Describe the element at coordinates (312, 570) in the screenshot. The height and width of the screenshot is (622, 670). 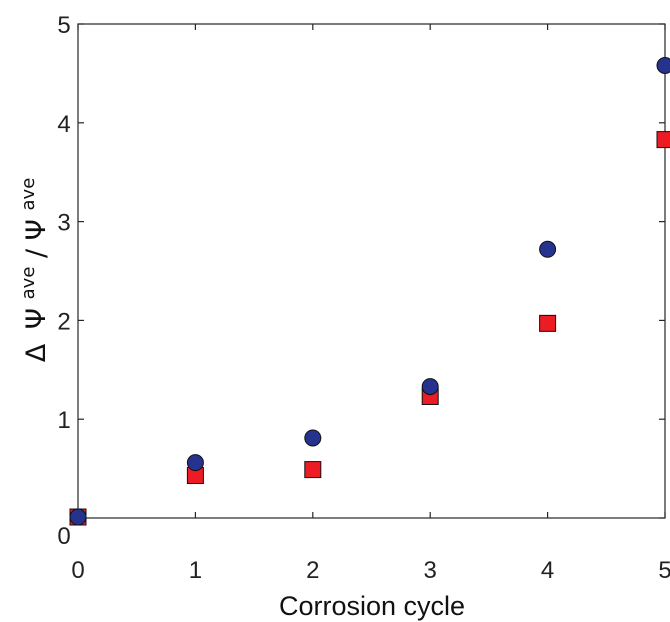
I see `x-tick-label: 2` at that location.